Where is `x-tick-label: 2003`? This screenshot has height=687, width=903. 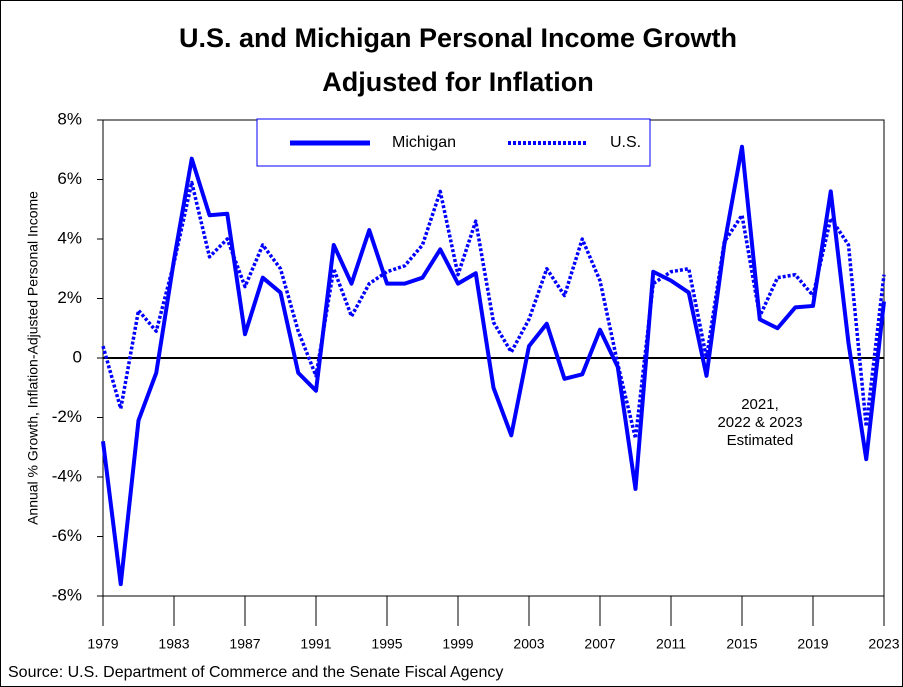 x-tick-label: 2003 is located at coordinates (528, 644).